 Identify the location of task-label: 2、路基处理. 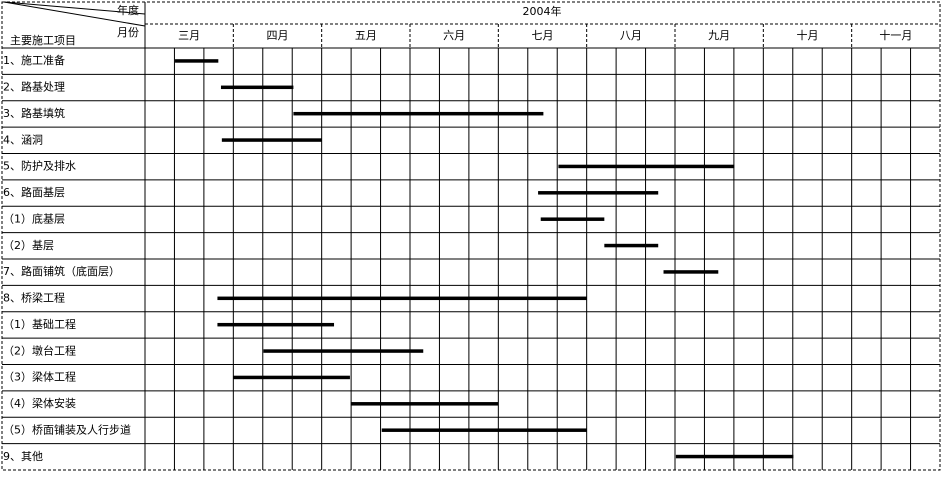
(34, 87).